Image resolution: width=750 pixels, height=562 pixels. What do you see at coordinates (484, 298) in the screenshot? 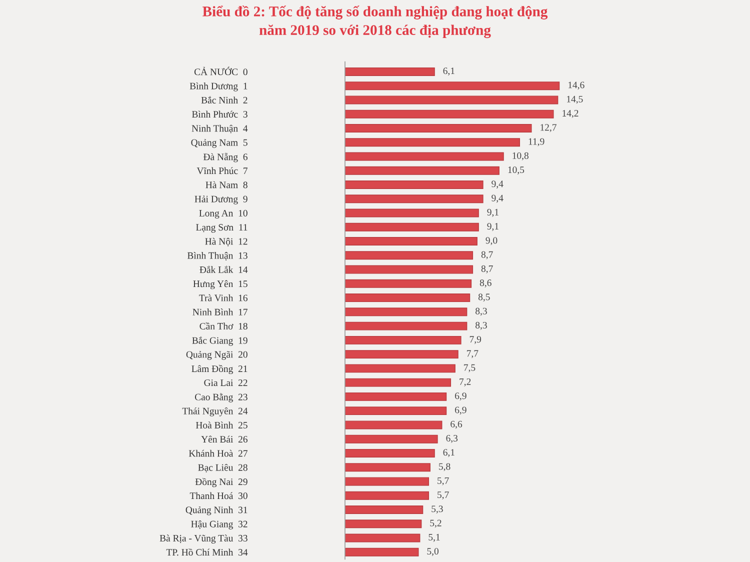
I see `data-label: 8,5` at bounding box center [484, 298].